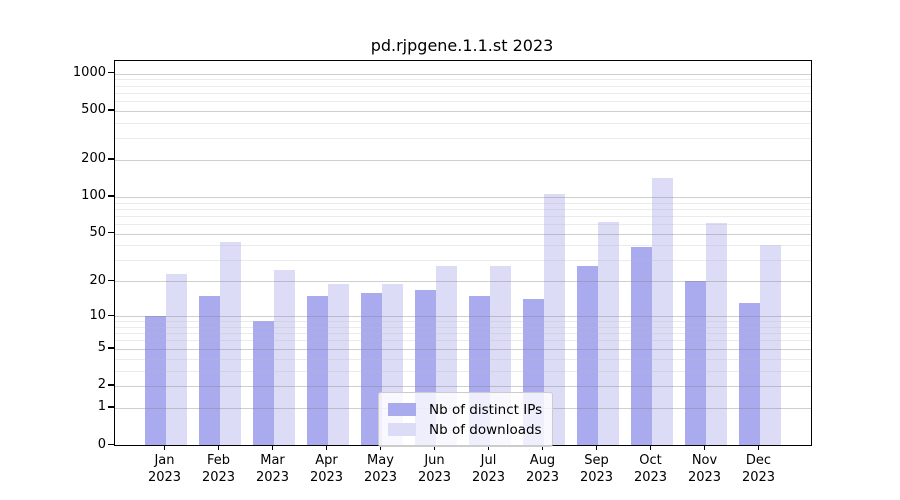  Describe the element at coordinates (230, 343) in the screenshot. I see `bar-feb-downloads` at that location.